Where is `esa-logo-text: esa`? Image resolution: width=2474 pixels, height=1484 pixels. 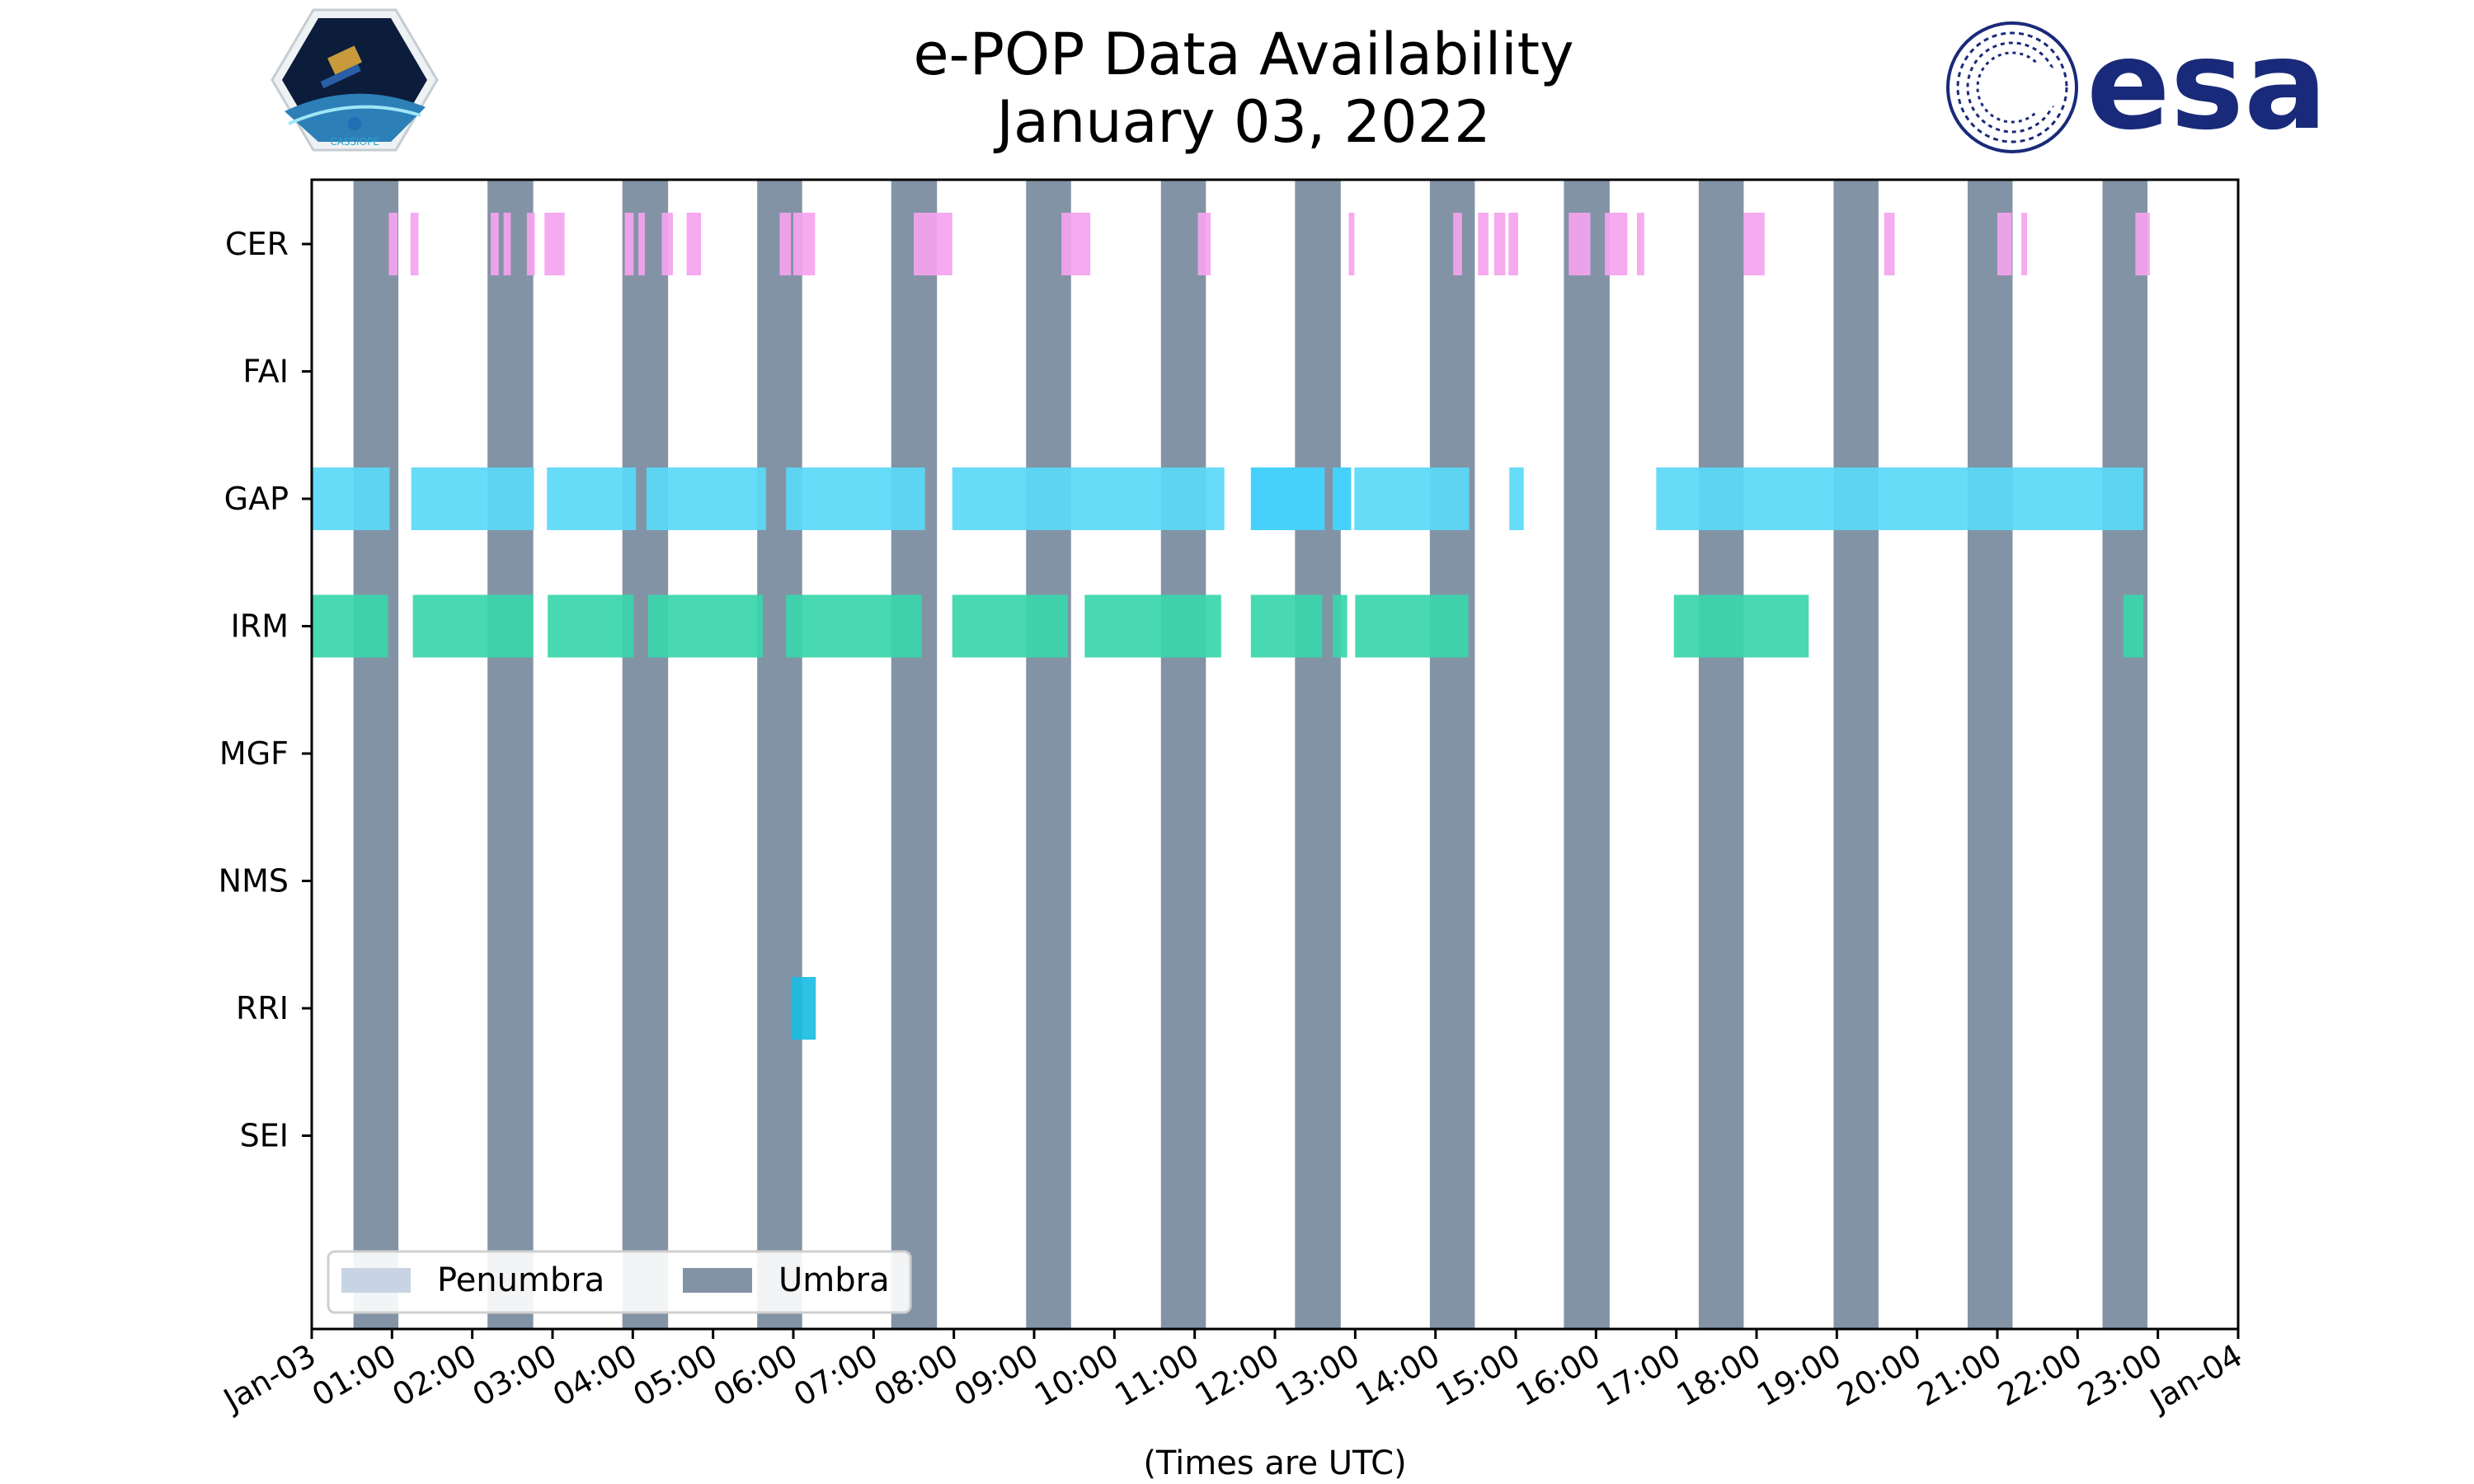
esa-logo-text: esa is located at coordinates (2206, 85).